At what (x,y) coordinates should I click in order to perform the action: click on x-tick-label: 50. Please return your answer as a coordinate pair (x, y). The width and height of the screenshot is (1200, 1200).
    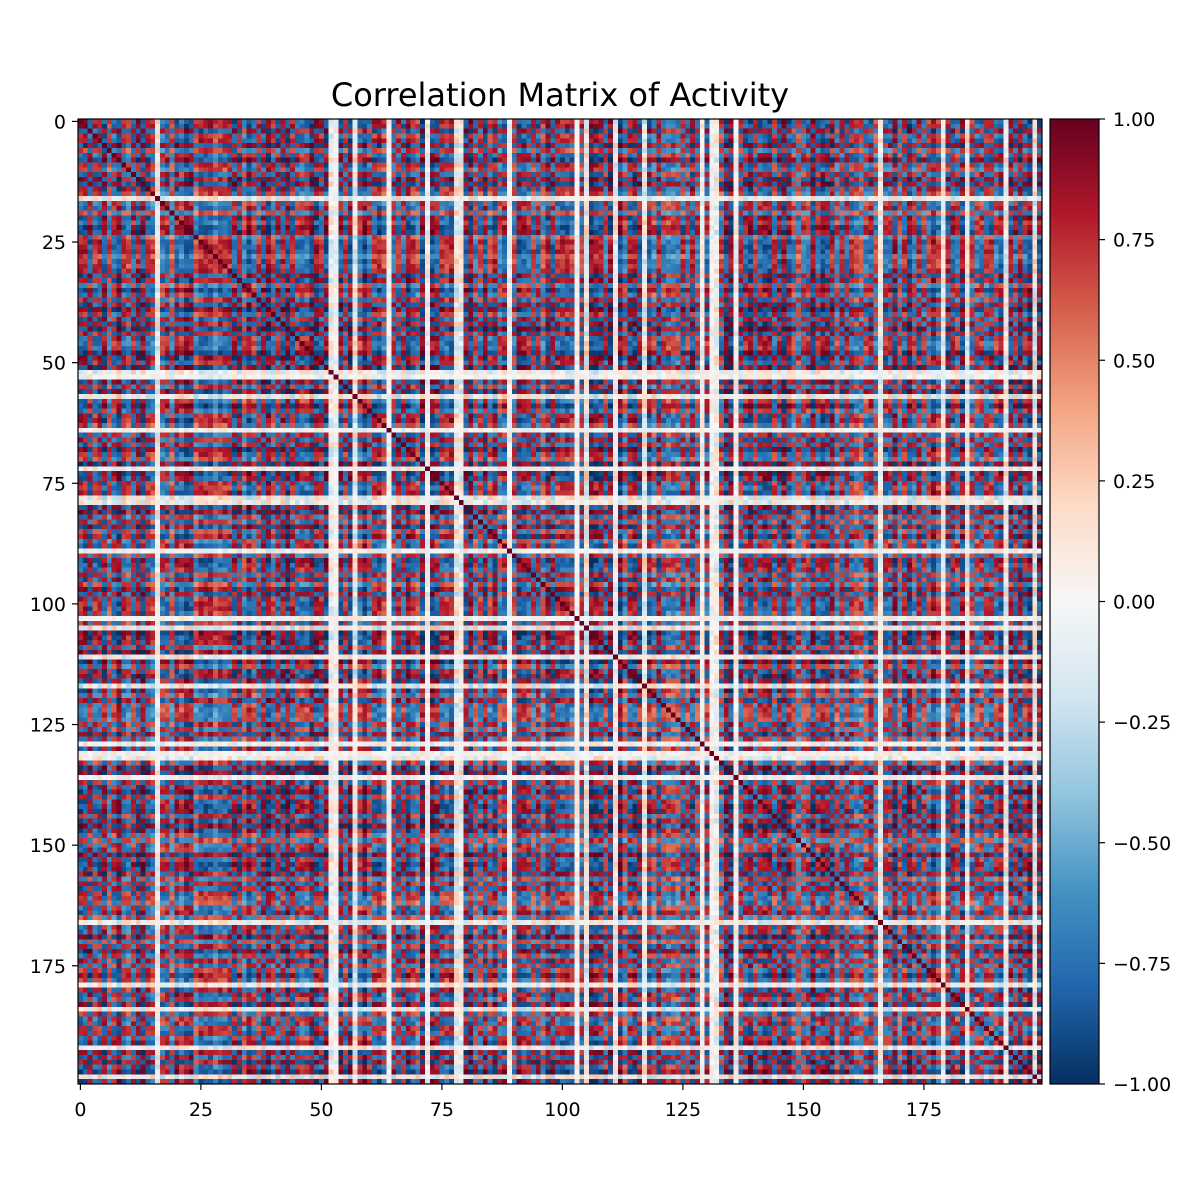
    Looking at the image, I should click on (321, 1110).